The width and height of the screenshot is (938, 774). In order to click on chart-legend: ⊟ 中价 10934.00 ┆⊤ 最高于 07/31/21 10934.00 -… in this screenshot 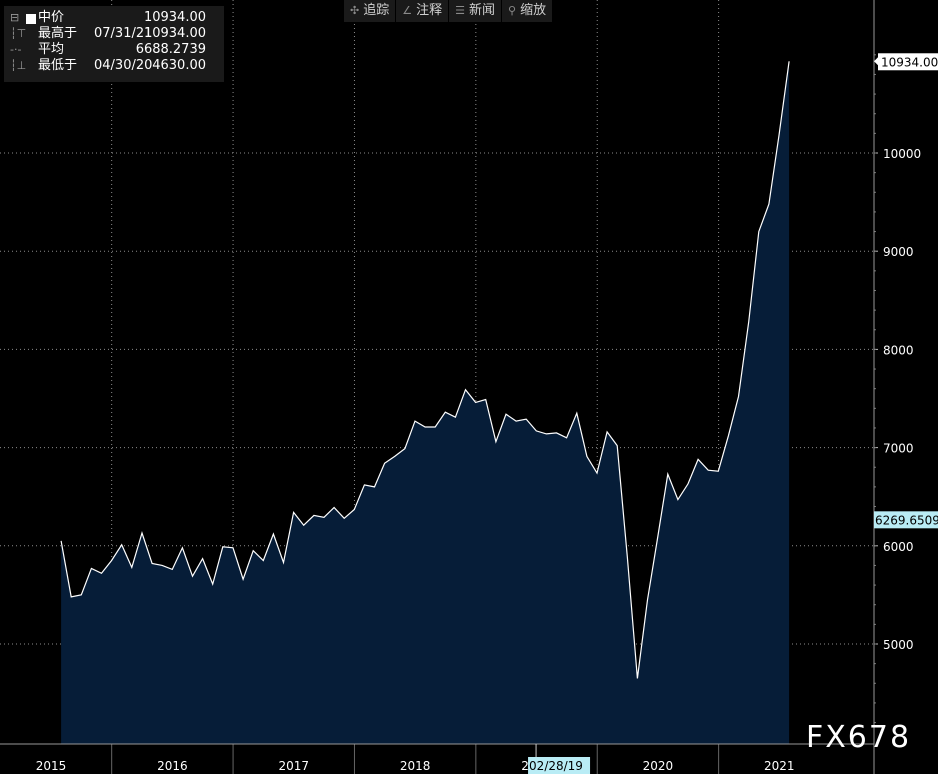, I will do `click(114, 44)`.